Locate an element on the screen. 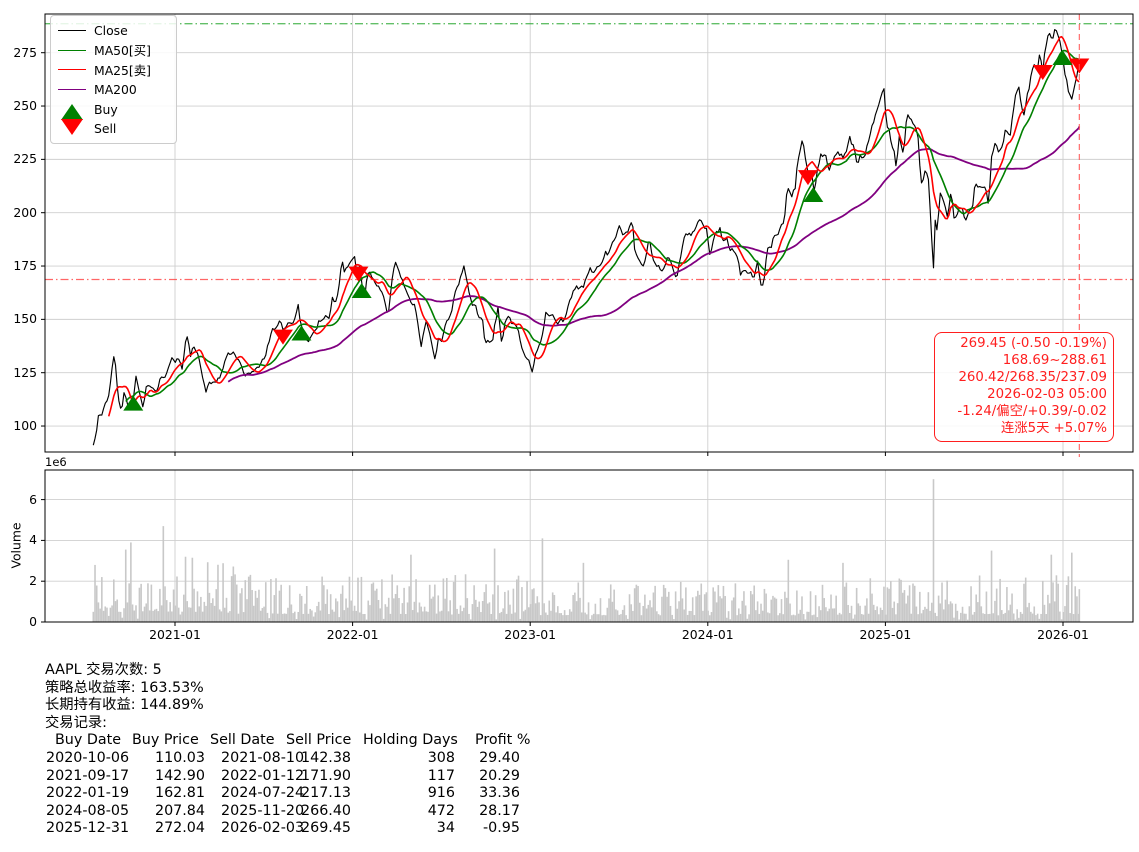  trade-cell: 2020-10-06 is located at coordinates (88, 757).